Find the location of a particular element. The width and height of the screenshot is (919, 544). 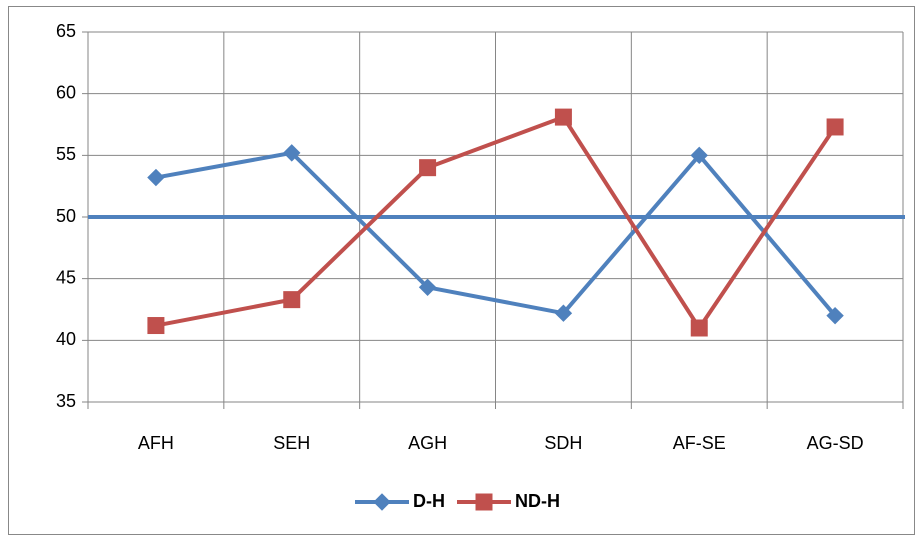

x-tick-label: AGH is located at coordinates (427, 443).